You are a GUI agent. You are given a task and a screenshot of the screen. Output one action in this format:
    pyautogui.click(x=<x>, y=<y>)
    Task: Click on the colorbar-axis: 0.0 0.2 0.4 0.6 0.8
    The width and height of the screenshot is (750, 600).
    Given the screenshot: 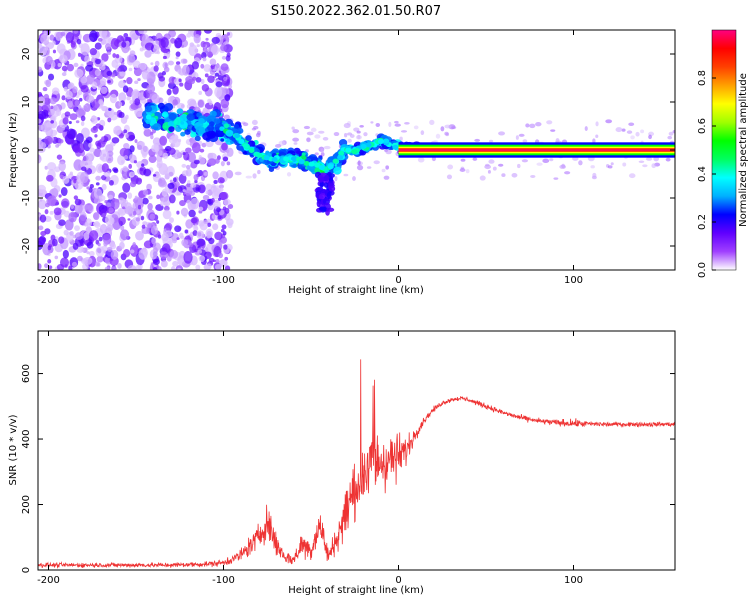 What is the action you would take?
    pyautogui.click(x=706, y=174)
    